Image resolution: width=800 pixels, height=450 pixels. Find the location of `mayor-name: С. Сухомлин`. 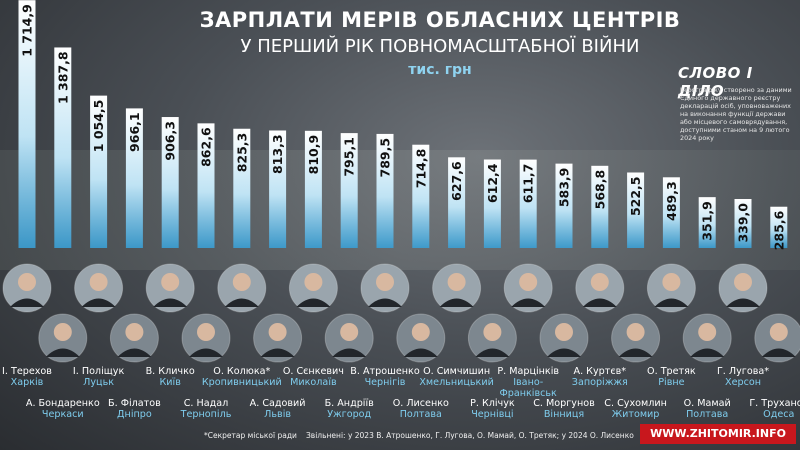

mayor-name: С. Сухомлин is located at coordinates (635, 403).